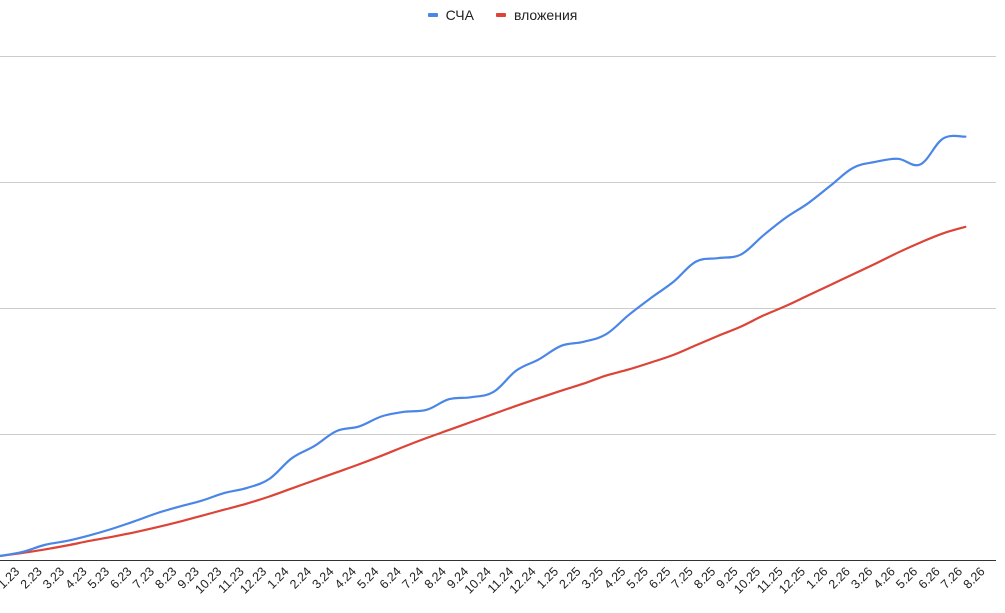  I want to click on legend-swatch-investments, so click(500, 15).